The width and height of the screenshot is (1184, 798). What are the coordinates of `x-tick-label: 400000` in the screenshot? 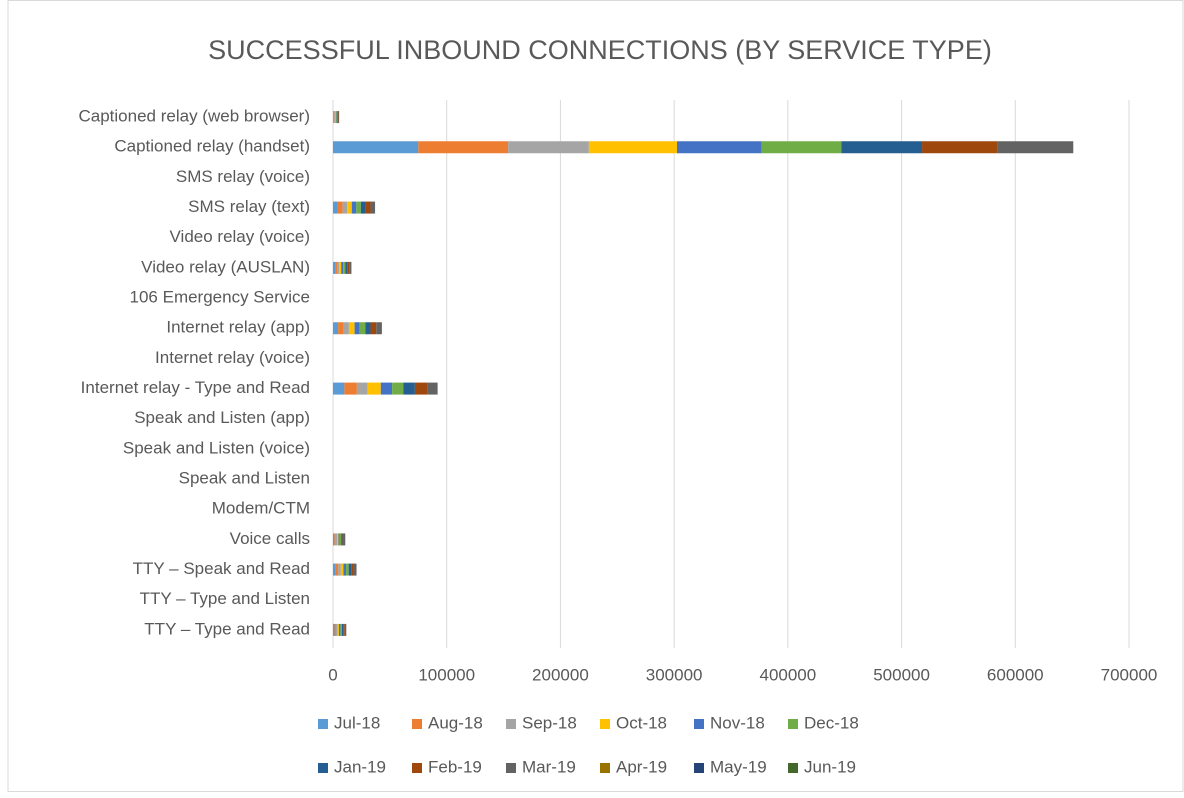 It's located at (787, 674).